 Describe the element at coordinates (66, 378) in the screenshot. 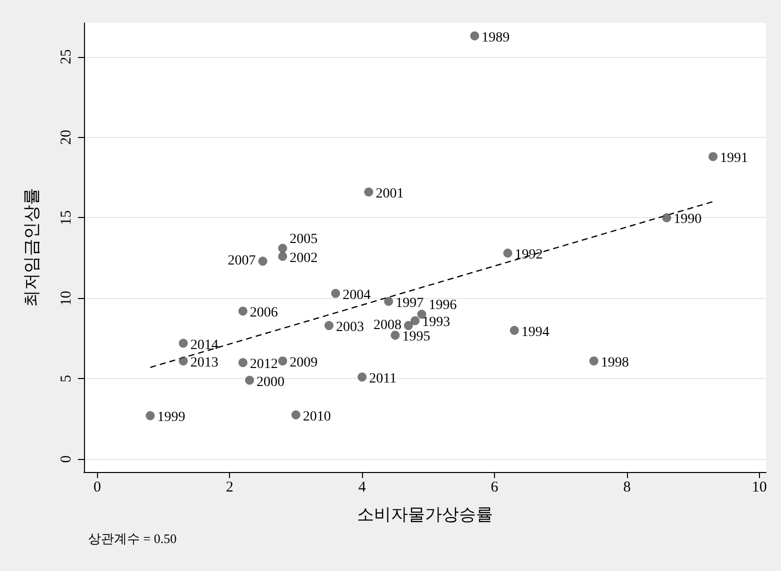

I see `y-tick-label: 5` at that location.